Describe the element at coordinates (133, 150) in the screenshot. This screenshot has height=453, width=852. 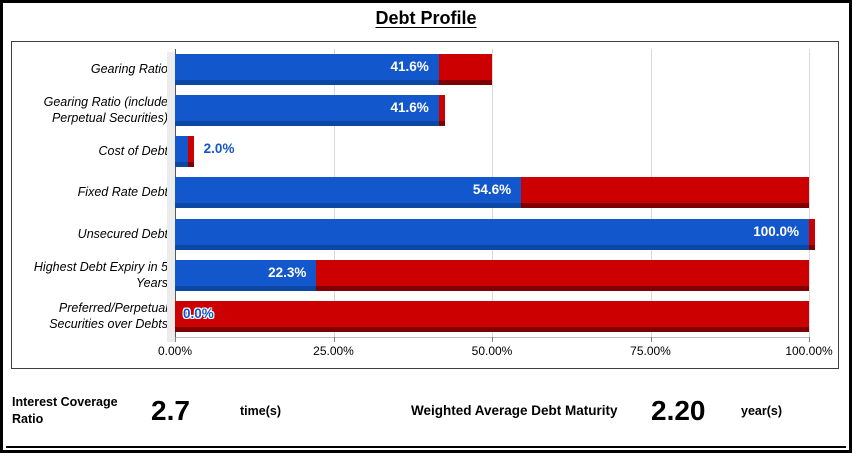
I see `category-label: Cost of Debt` at that location.